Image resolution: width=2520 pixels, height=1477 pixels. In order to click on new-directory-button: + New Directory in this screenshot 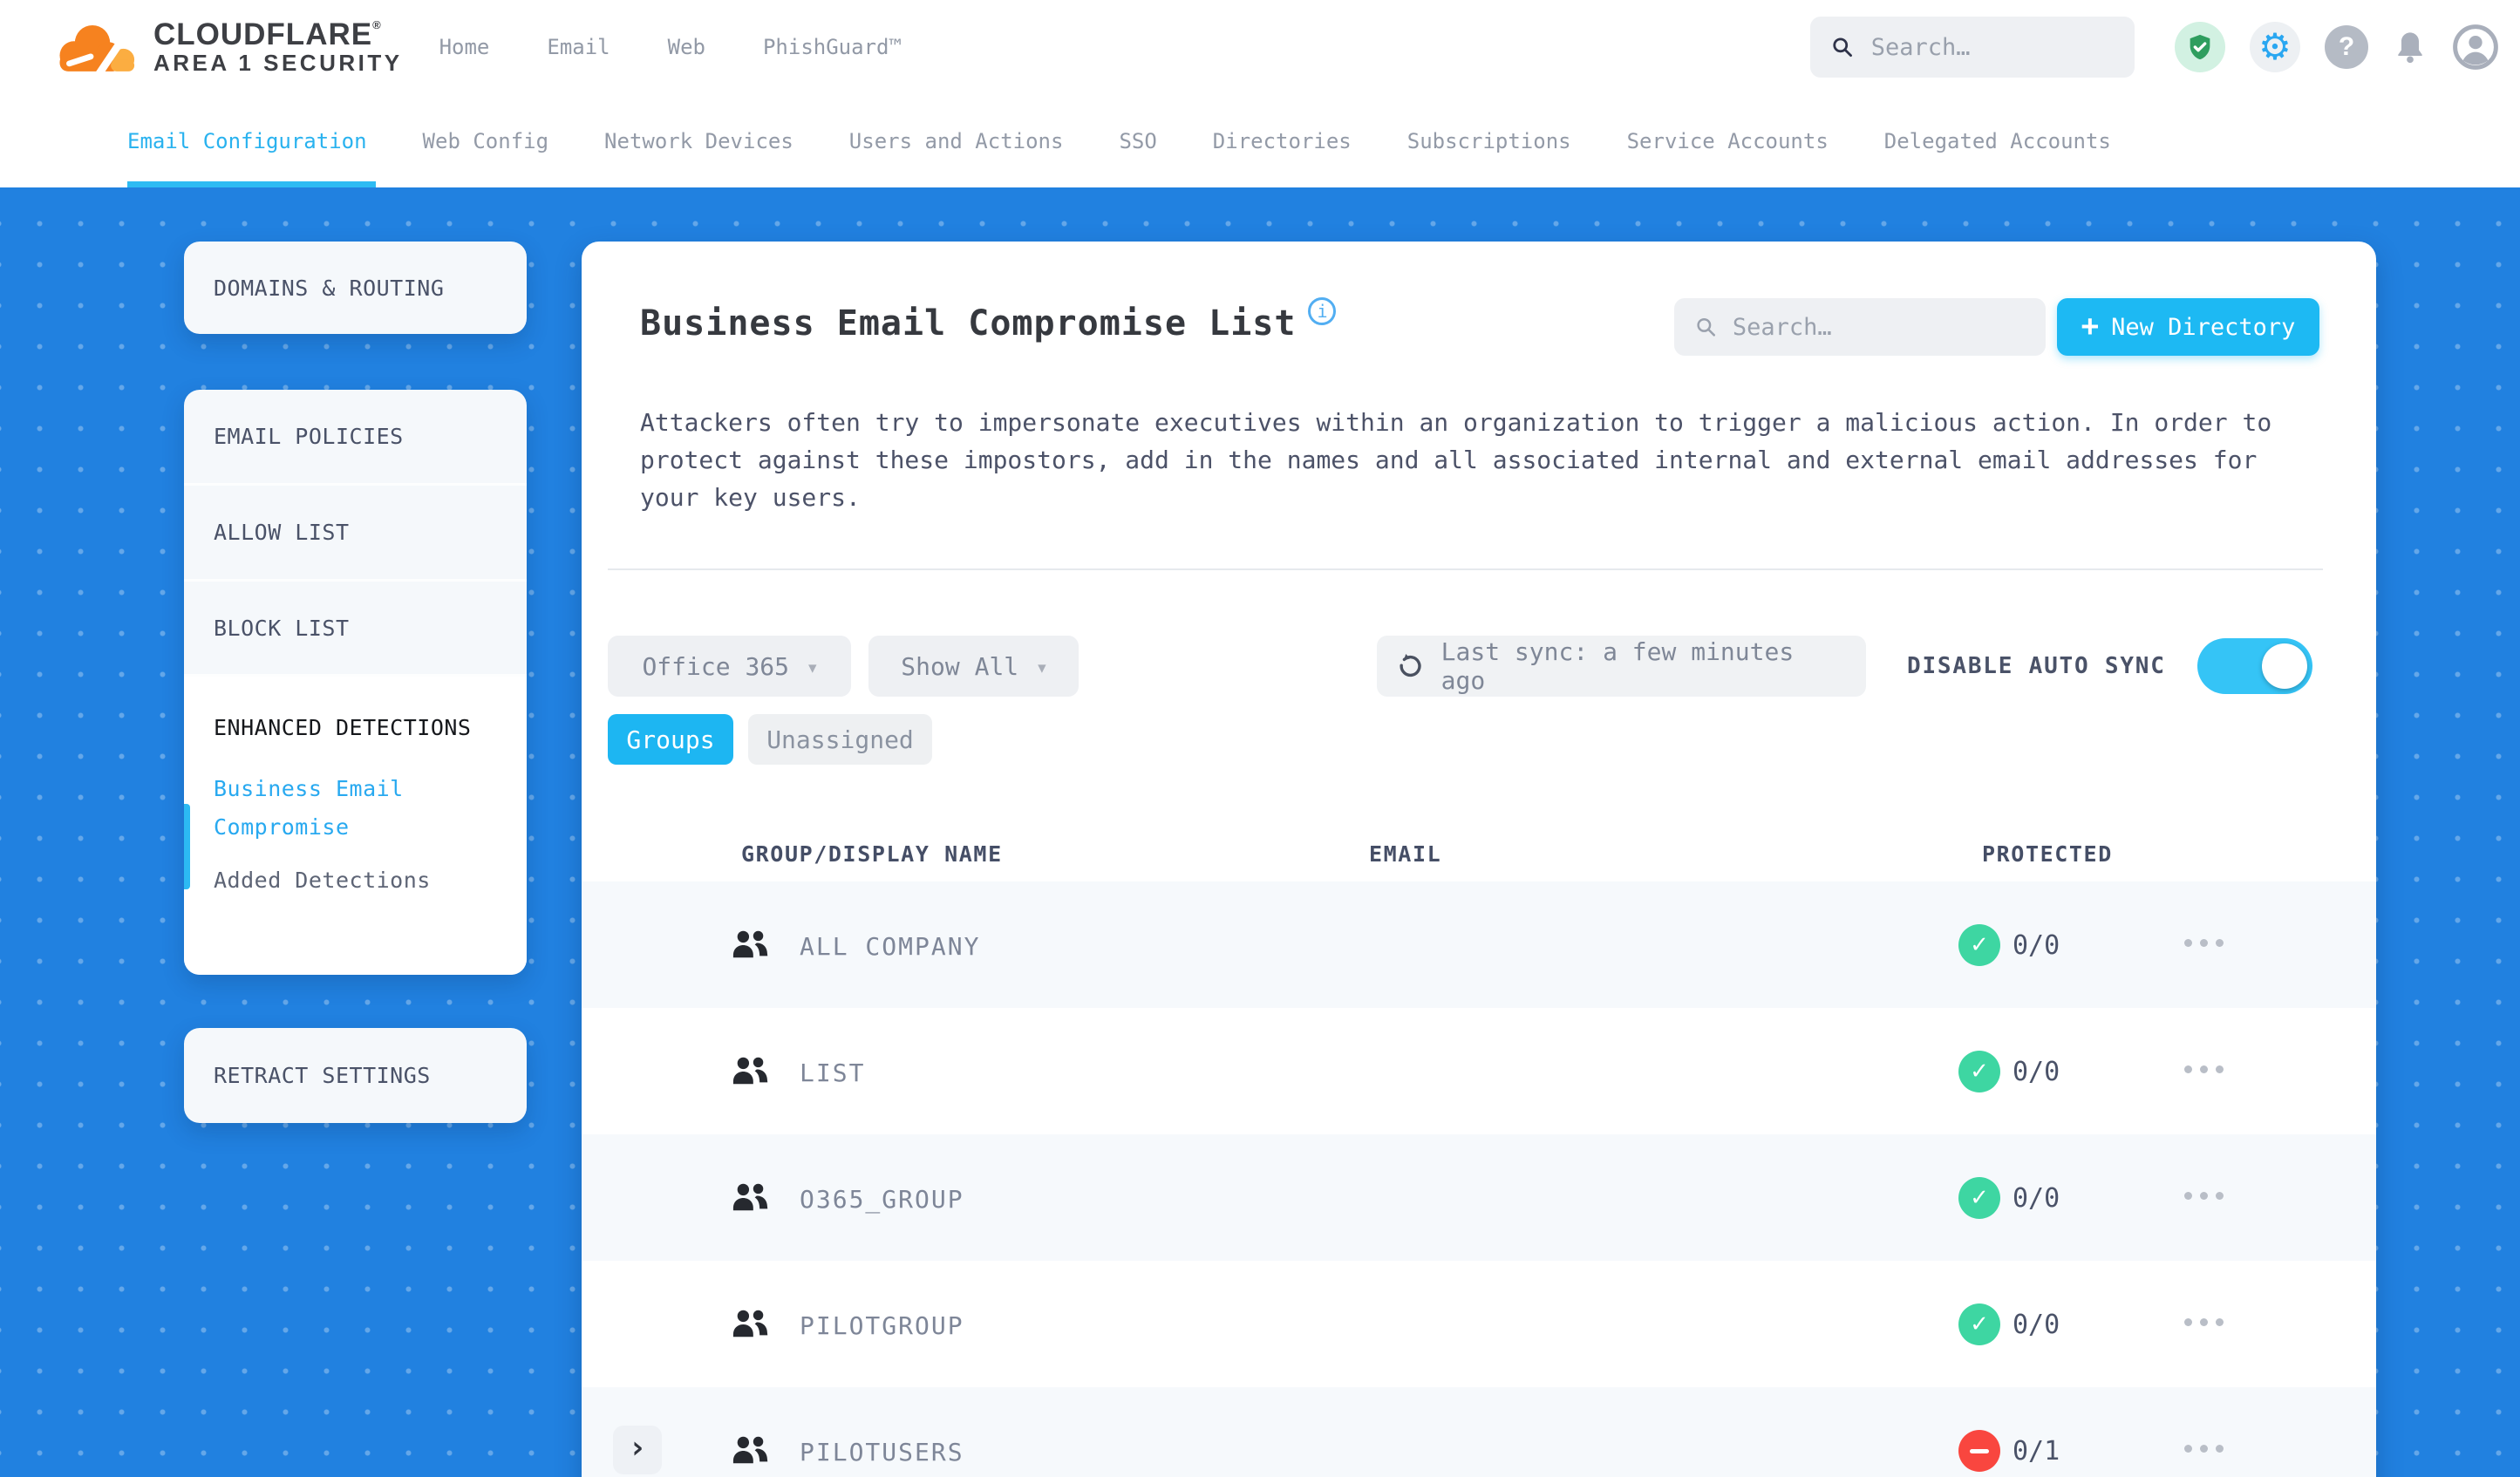, I will do `click(2188, 327)`.